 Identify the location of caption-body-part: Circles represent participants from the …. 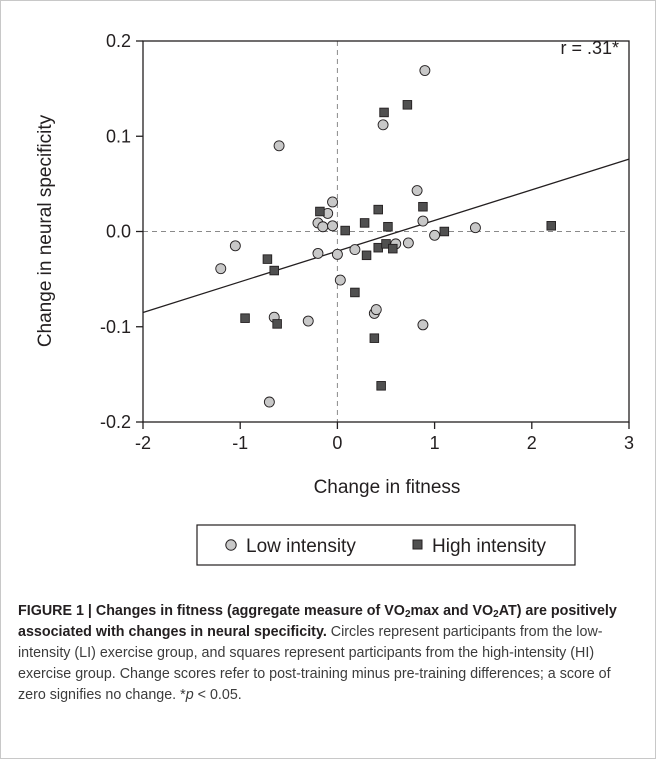
(314, 663).